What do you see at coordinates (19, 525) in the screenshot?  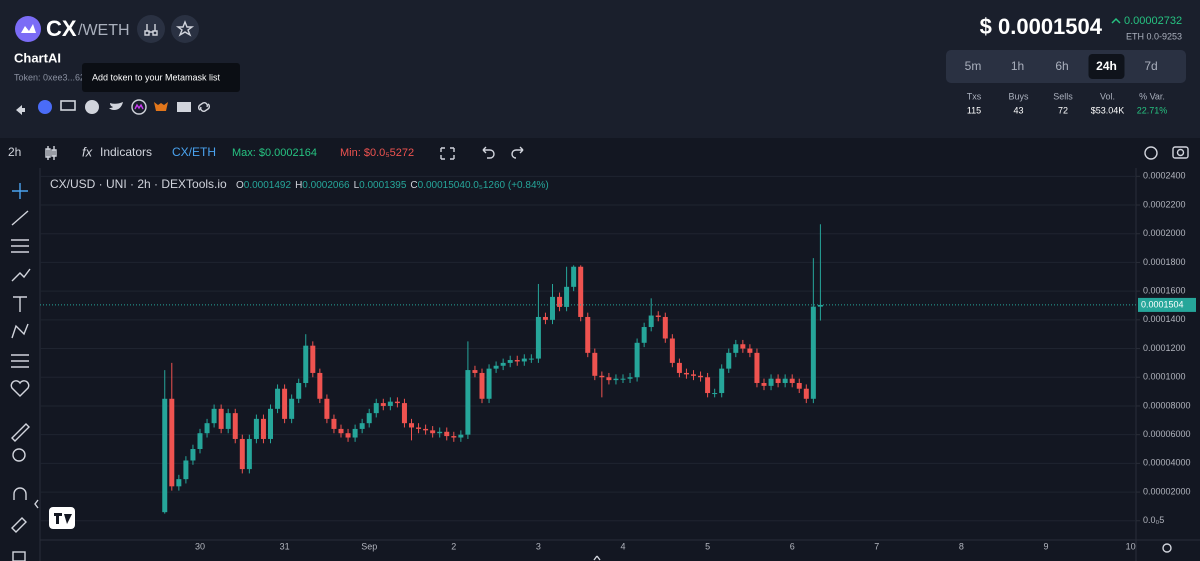 I see `lock-drawing-tool` at bounding box center [19, 525].